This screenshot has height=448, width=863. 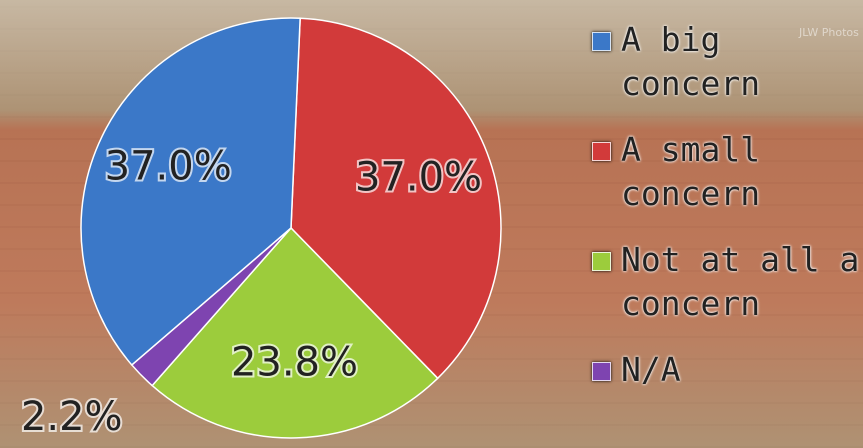 What do you see at coordinates (740, 281) in the screenshot?
I see `legend-label: Not at all a concern` at bounding box center [740, 281].